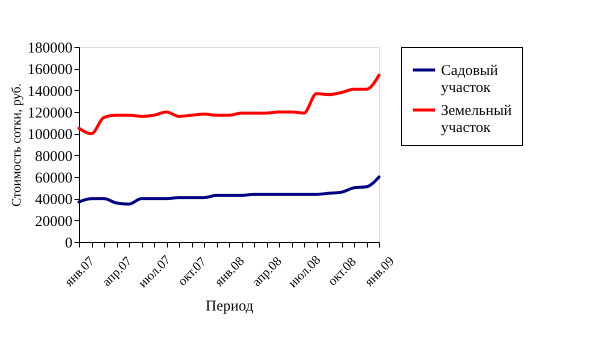 The image size is (611, 347). What do you see at coordinates (469, 79) in the screenshot?
I see `legend-label: Садовый участок` at bounding box center [469, 79].